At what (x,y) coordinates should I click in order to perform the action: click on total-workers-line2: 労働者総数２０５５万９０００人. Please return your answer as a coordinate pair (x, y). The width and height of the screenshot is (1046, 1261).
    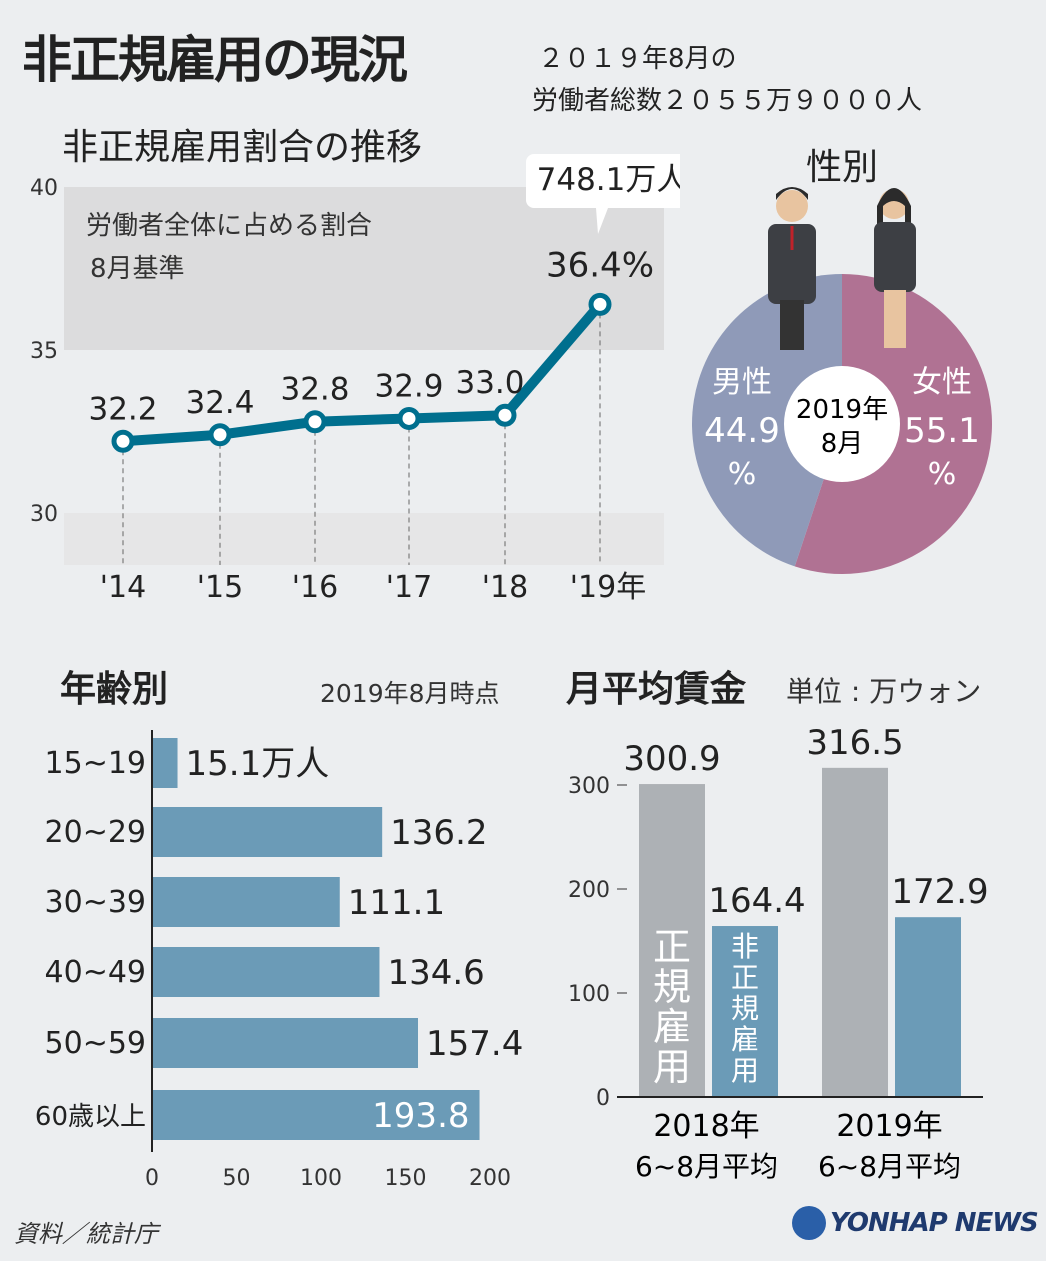
    Looking at the image, I should click on (727, 101).